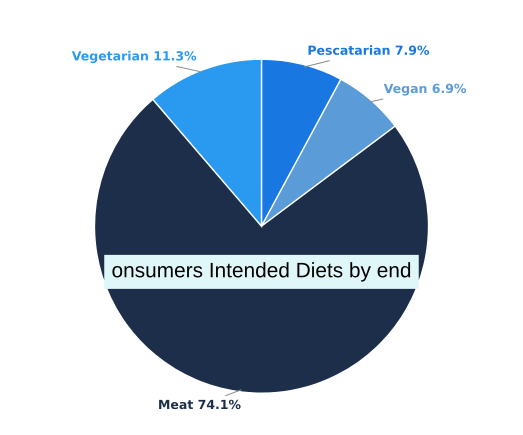 The width and height of the screenshot is (523, 435). I want to click on slice-label: Vegetarian 11.3%, so click(134, 57).